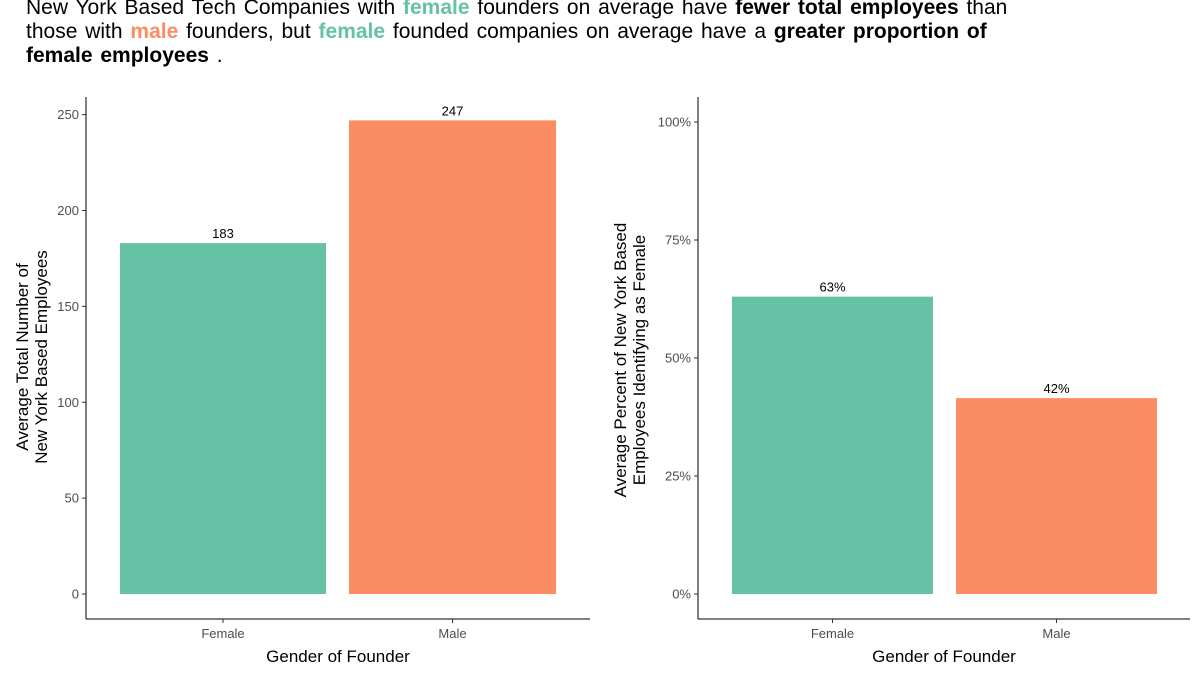 This screenshot has width=1200, height=675. I want to click on y-tick-label: 100%, so click(675, 122).